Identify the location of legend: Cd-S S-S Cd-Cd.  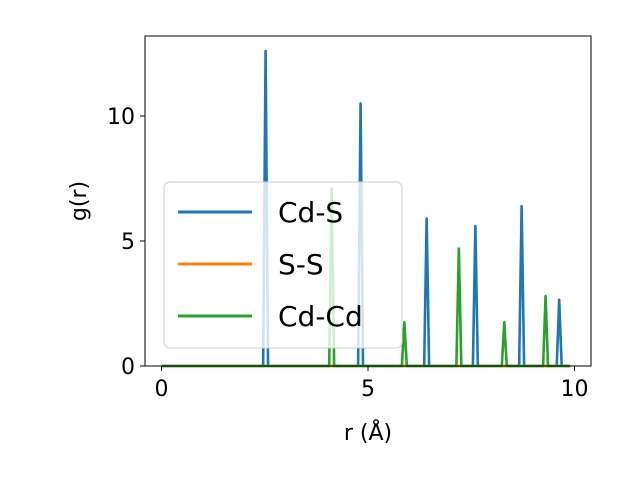
(283, 265).